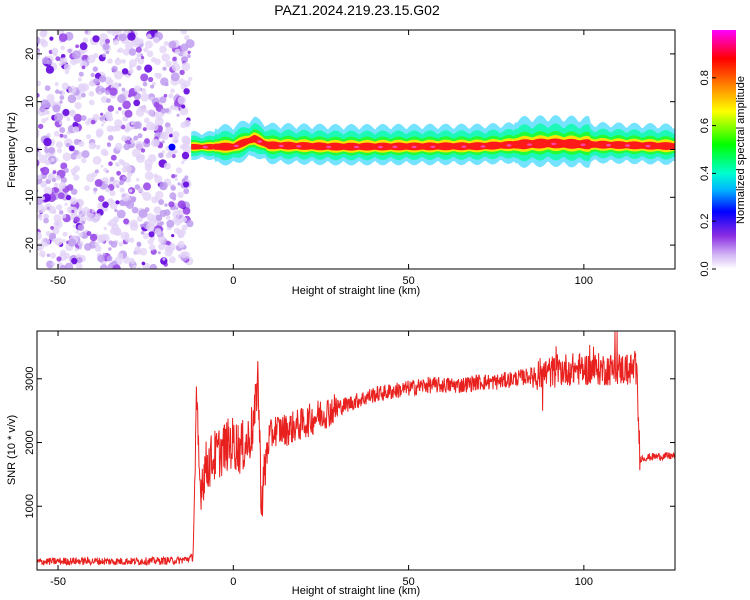 The height and width of the screenshot is (600, 750). Describe the element at coordinates (433, 142) in the screenshot. I see `signal-band-core` at that location.